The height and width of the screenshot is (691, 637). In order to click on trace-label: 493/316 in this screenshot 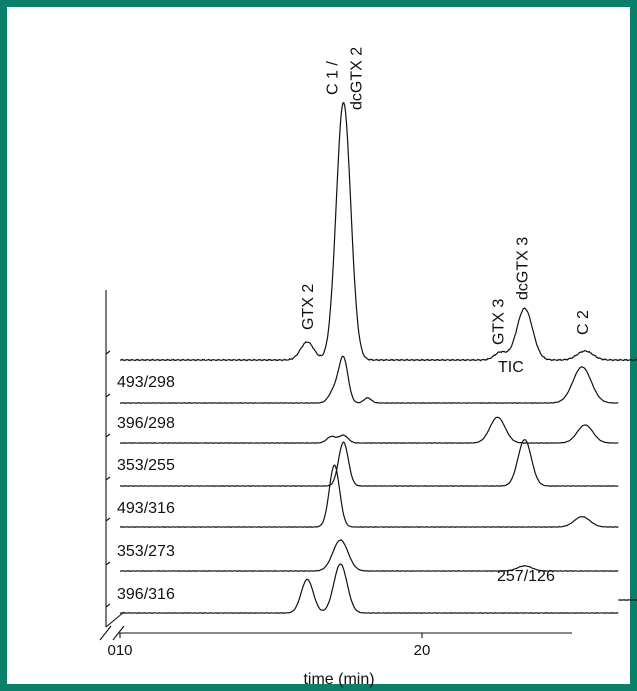, I will do `click(146, 508)`.